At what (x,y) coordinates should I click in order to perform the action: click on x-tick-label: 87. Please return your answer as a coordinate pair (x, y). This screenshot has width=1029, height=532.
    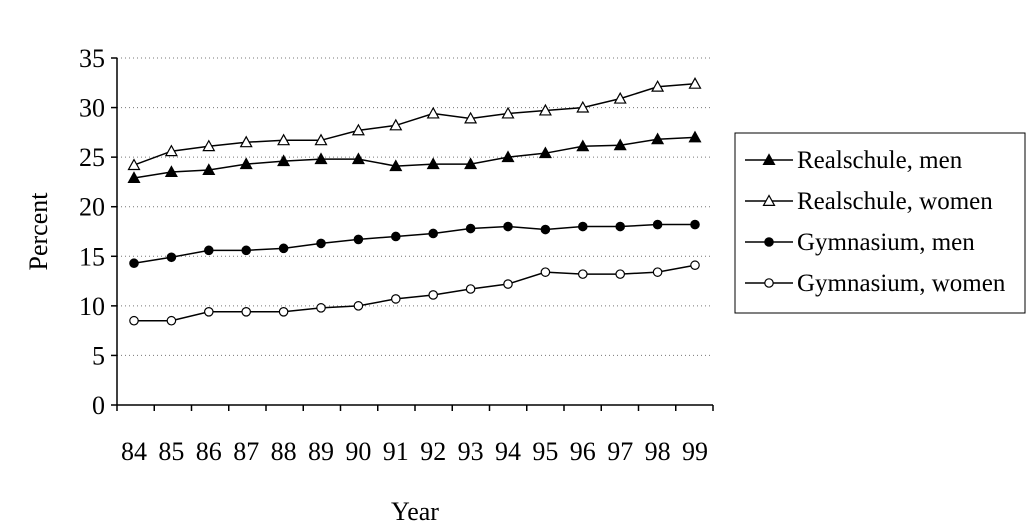
    Looking at the image, I should click on (246, 451).